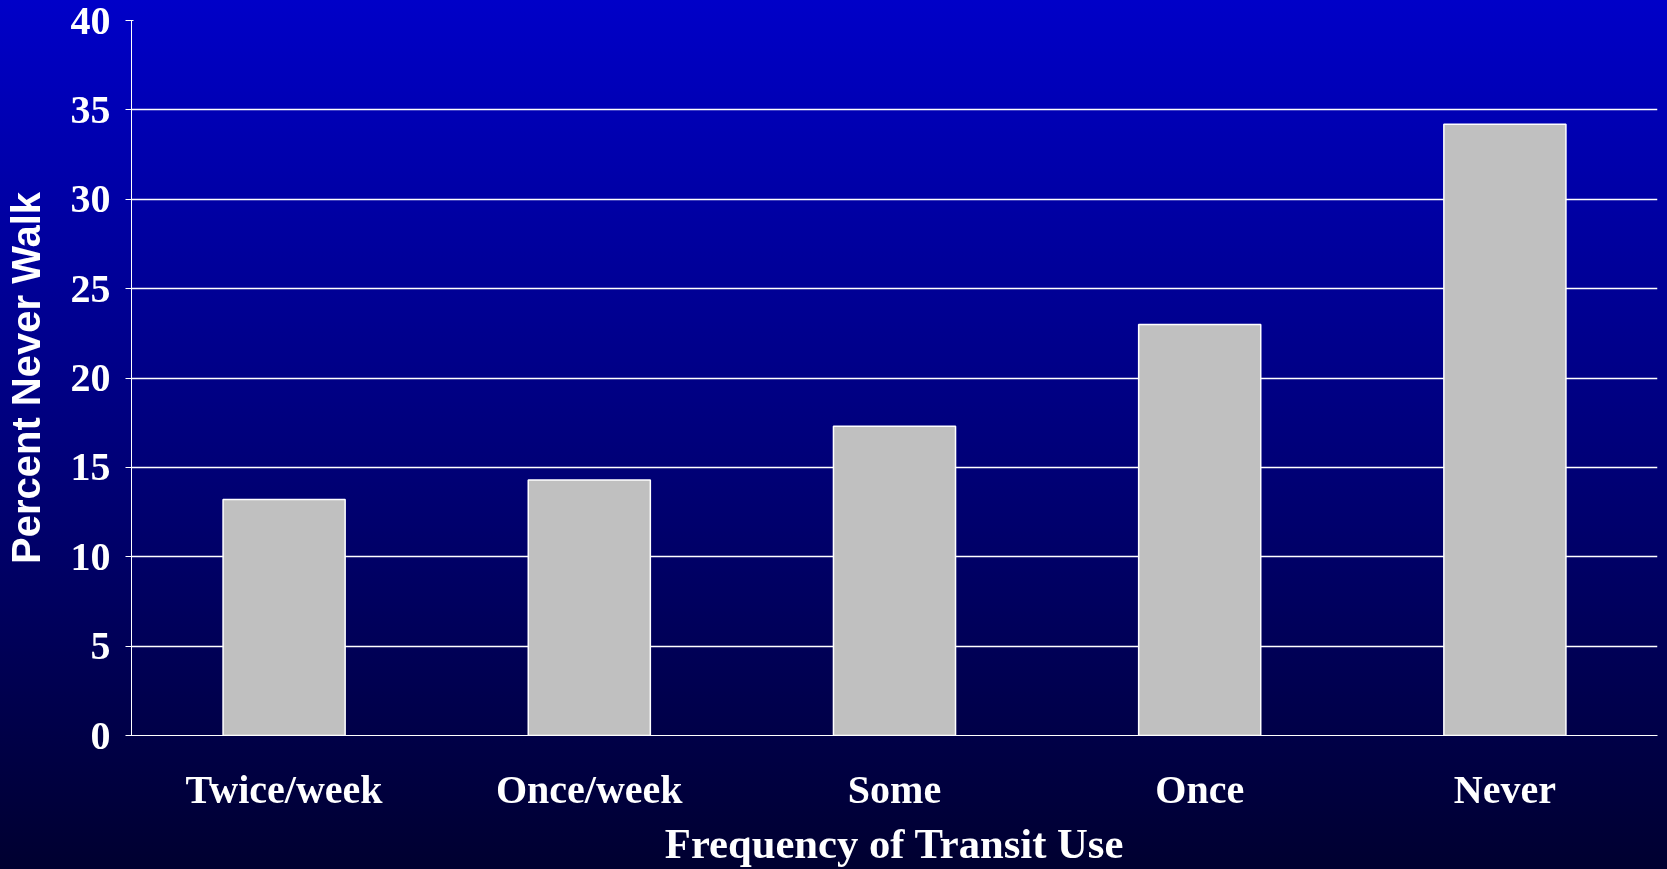  What do you see at coordinates (90, 556) in the screenshot?
I see `y-tick-label: 10` at bounding box center [90, 556].